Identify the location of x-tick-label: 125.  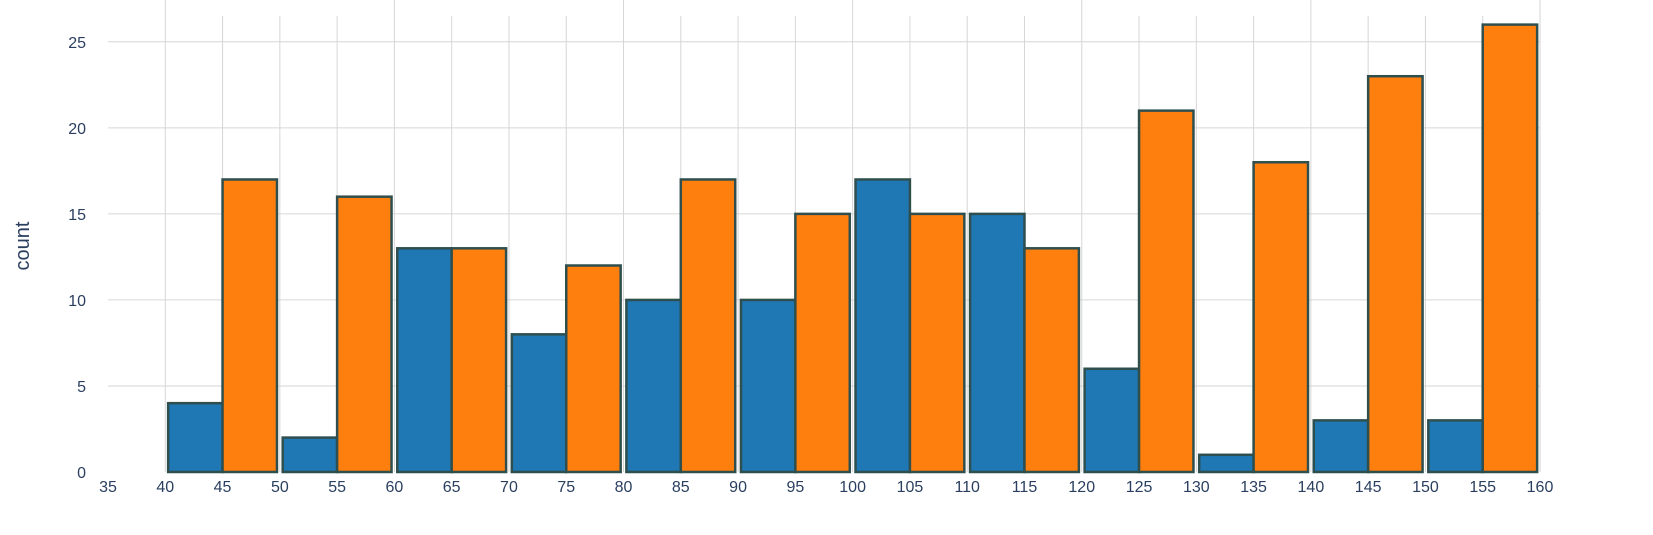
(1139, 487).